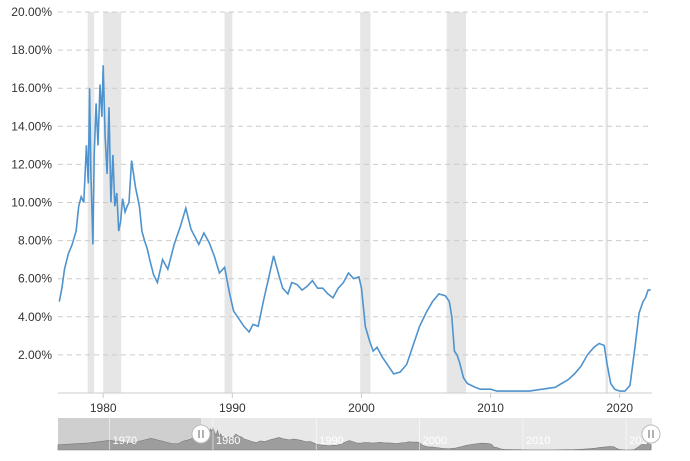 The height and width of the screenshot is (461, 690). What do you see at coordinates (490, 408) in the screenshot?
I see `x-tick-label: 2010` at bounding box center [490, 408].